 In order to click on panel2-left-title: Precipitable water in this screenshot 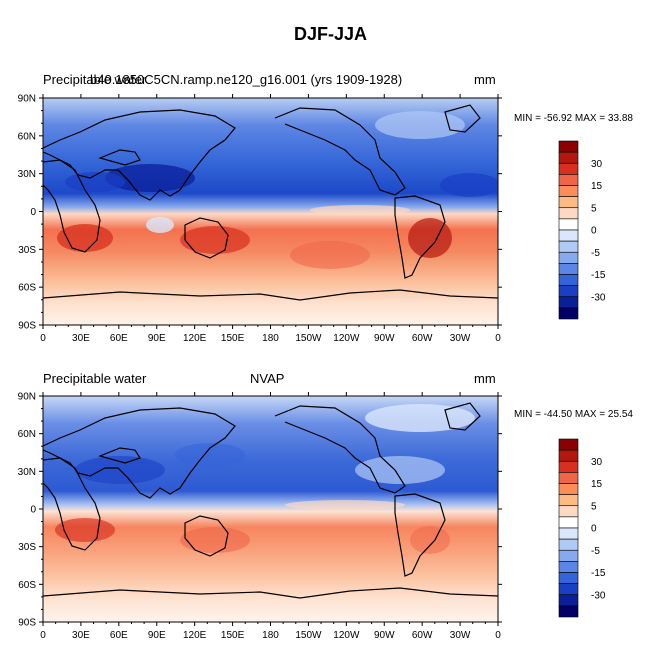, I will do `click(95, 378)`.